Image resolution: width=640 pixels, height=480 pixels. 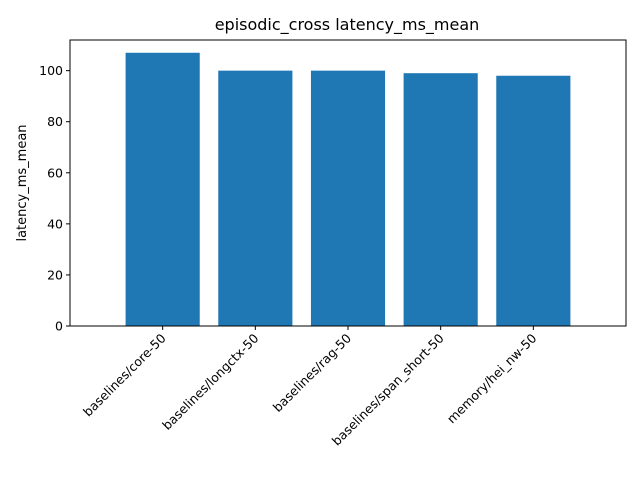 What do you see at coordinates (55, 223) in the screenshot?
I see `y-tick-label-2: 40` at bounding box center [55, 223].